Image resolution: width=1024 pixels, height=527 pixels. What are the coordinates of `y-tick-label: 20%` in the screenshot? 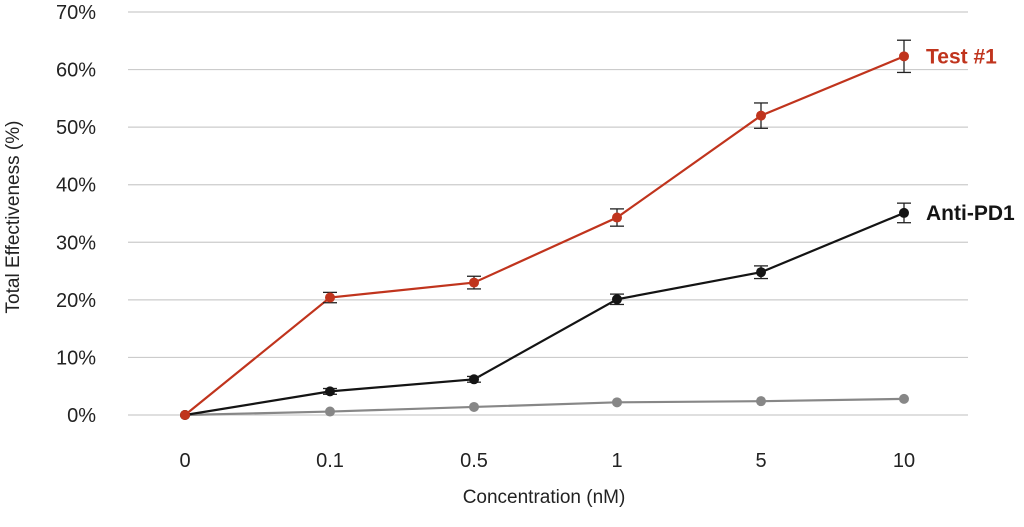 It's located at (76, 301).